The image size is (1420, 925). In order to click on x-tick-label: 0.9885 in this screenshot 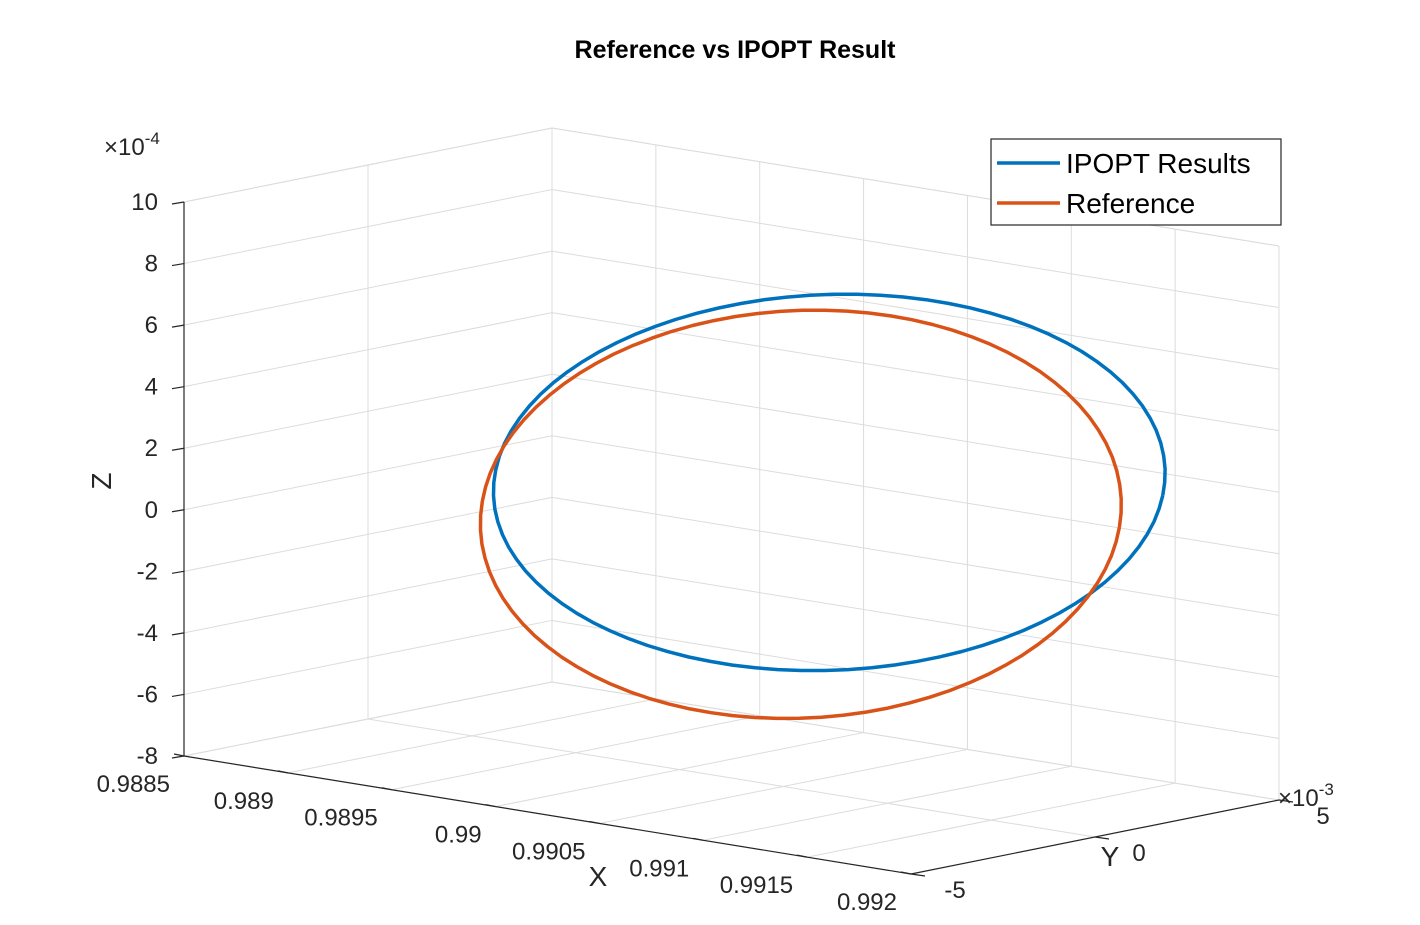, I will do `click(133, 784)`.